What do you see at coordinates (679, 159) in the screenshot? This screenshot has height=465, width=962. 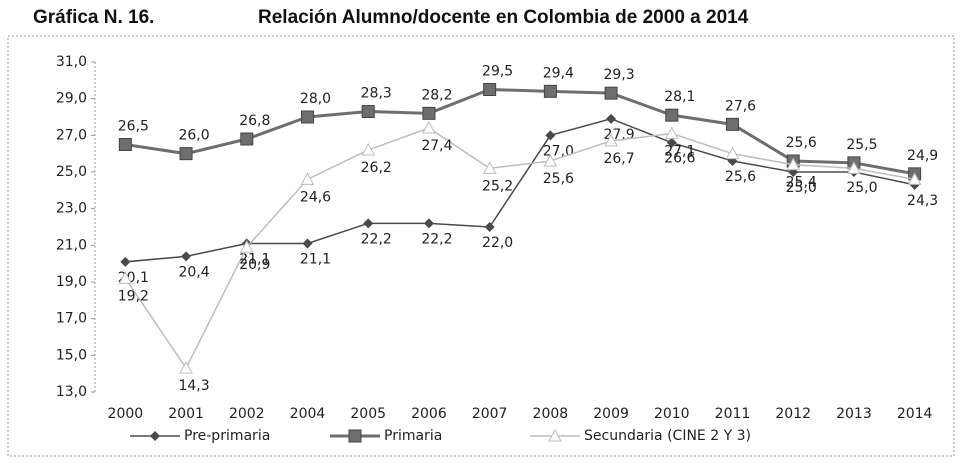 I see `data-label: 26,6` at bounding box center [679, 159].